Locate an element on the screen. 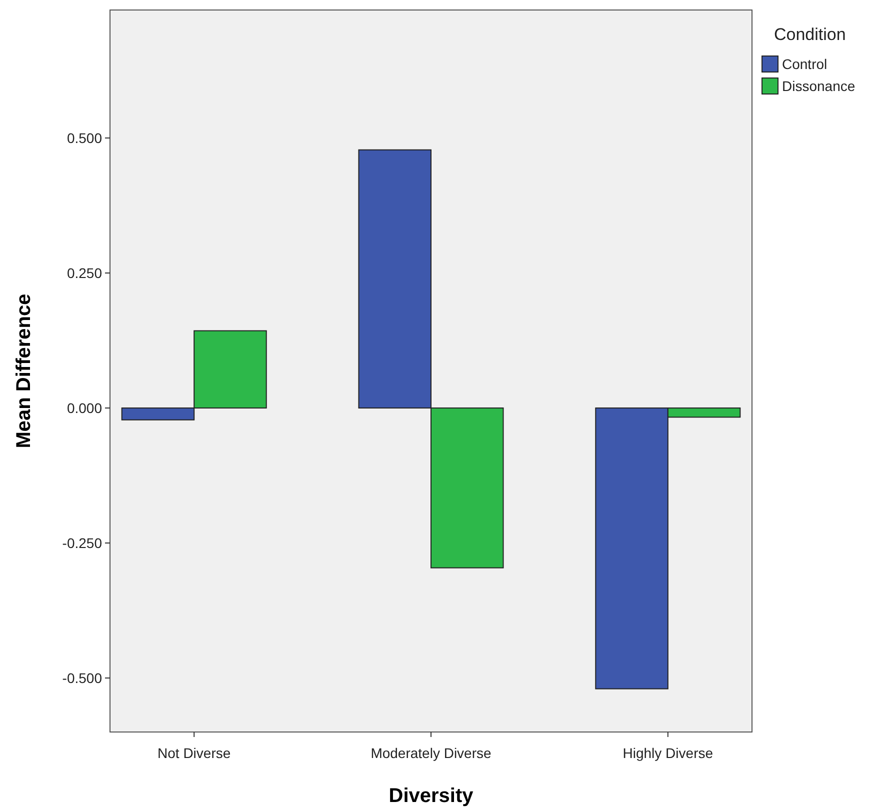 The image size is (880, 808). y-tick-label: -0.500 is located at coordinates (82, 678).